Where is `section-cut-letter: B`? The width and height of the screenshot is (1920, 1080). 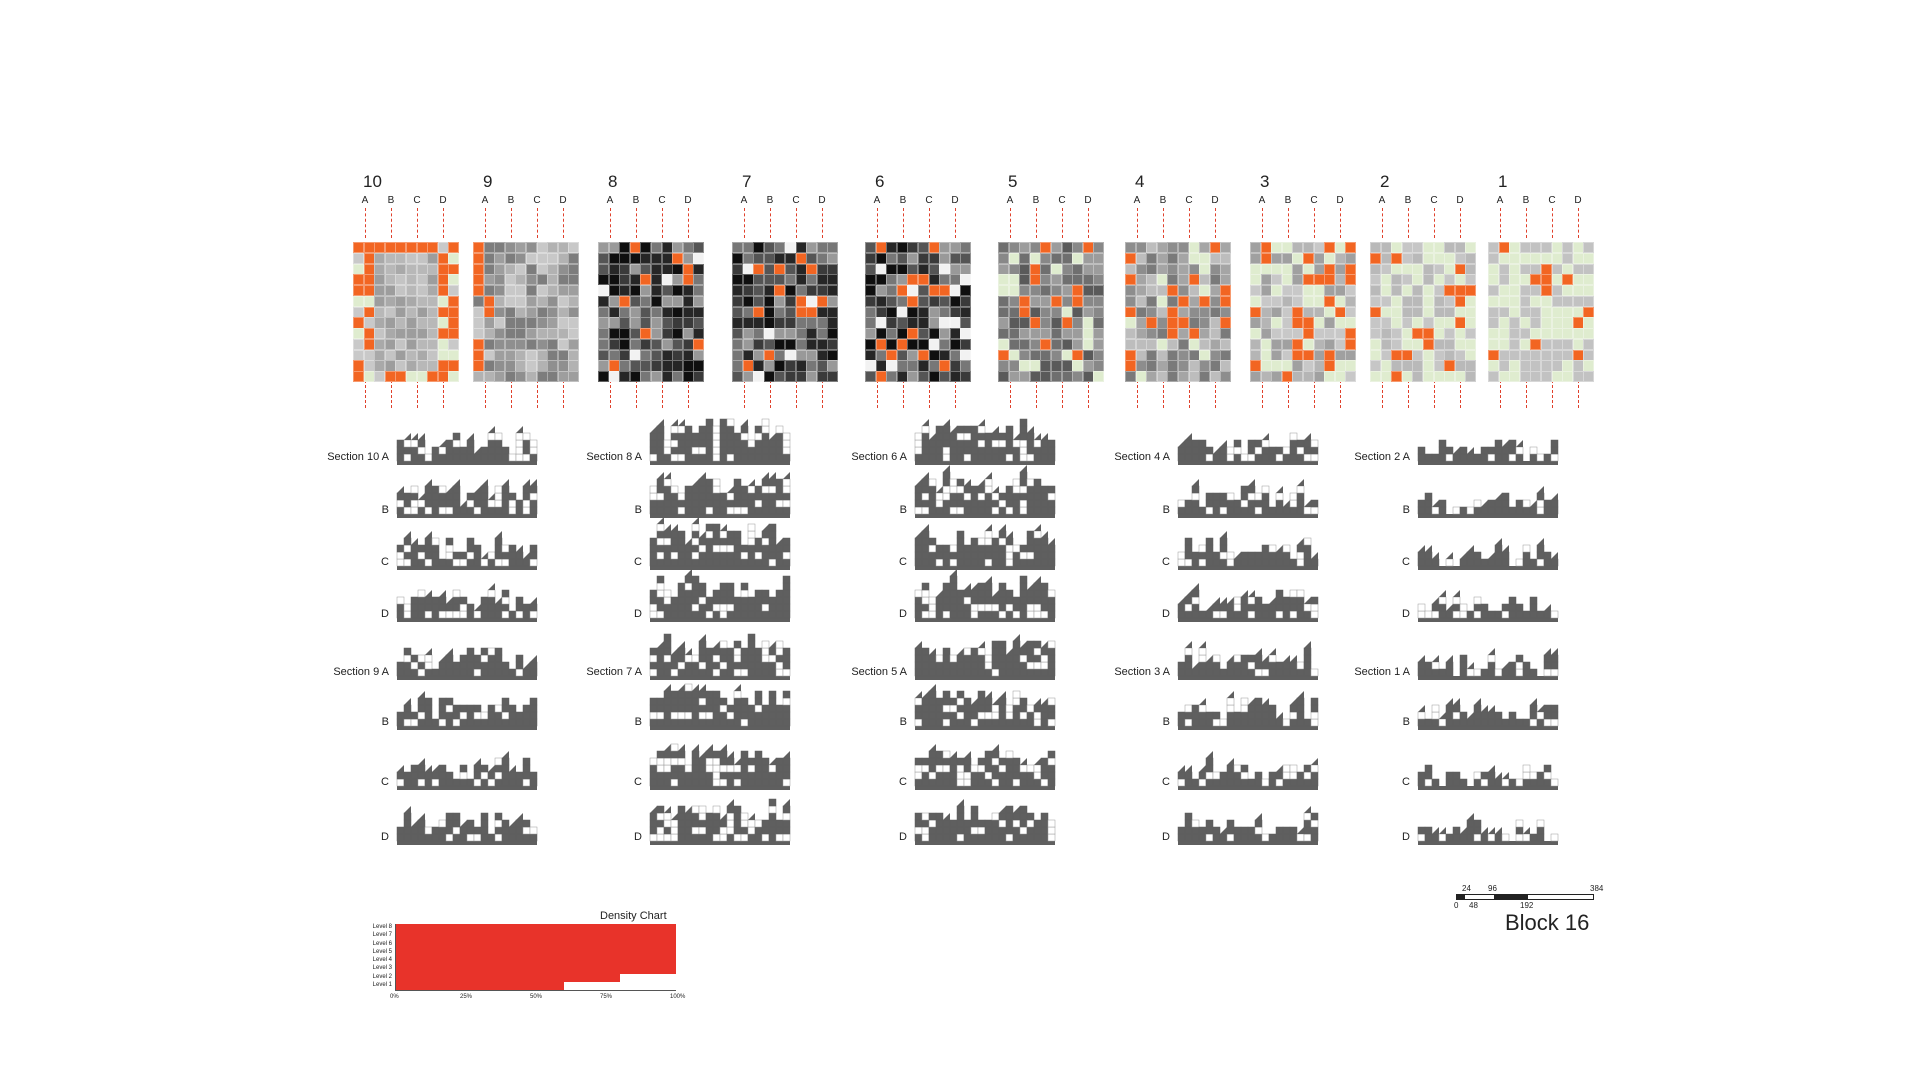 section-cut-letter: B is located at coordinates (1288, 200).